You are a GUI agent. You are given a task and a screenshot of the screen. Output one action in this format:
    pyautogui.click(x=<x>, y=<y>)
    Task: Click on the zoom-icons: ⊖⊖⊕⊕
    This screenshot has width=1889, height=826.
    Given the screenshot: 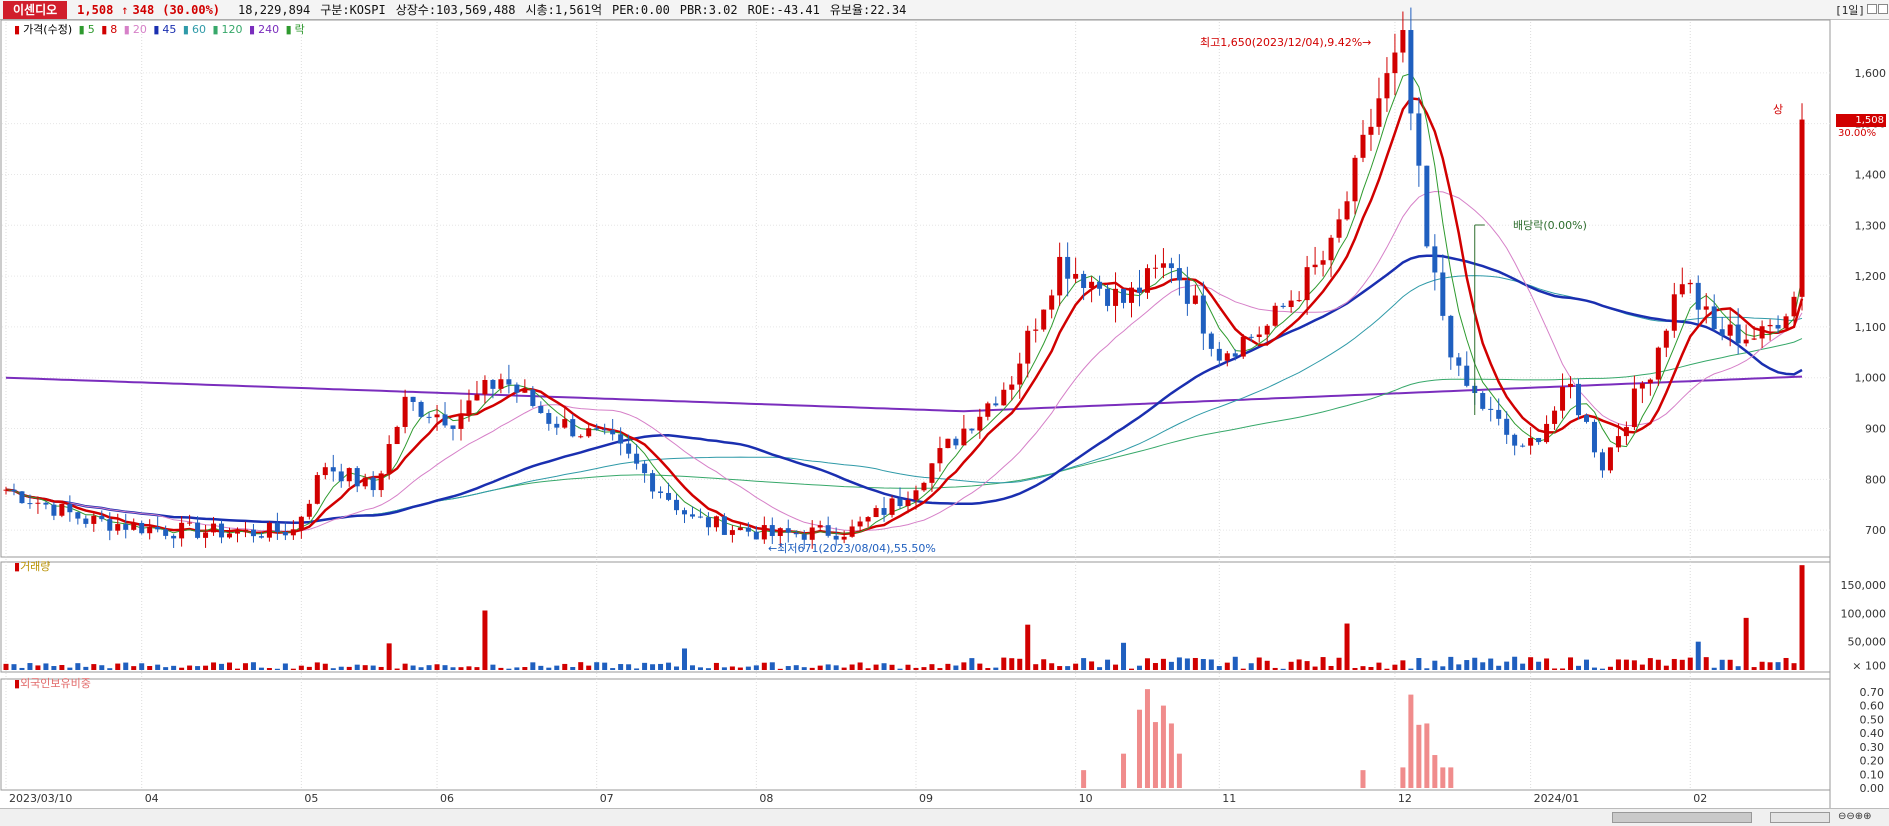 What is the action you would take?
    pyautogui.click(x=1855, y=816)
    